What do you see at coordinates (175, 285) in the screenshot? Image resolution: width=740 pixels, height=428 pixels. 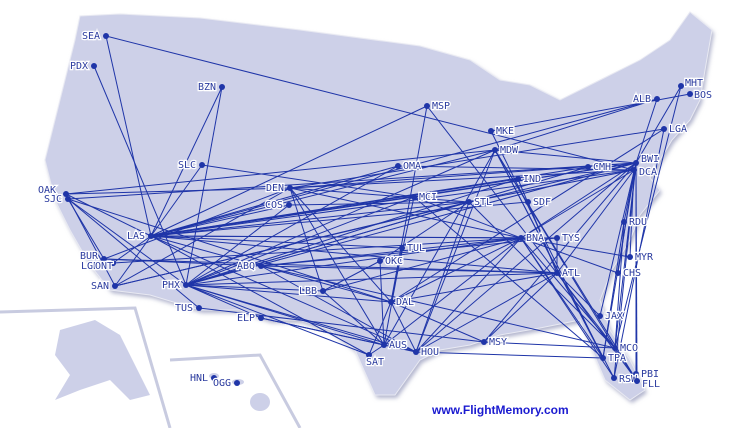 I see `airport-phx: PHX` at bounding box center [175, 285].